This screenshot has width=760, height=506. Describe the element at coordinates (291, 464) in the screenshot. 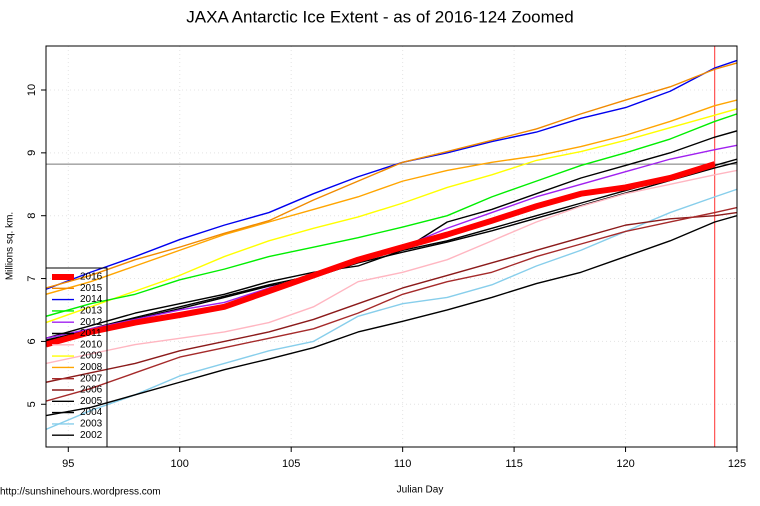

I see `x-tick-label: 105` at that location.